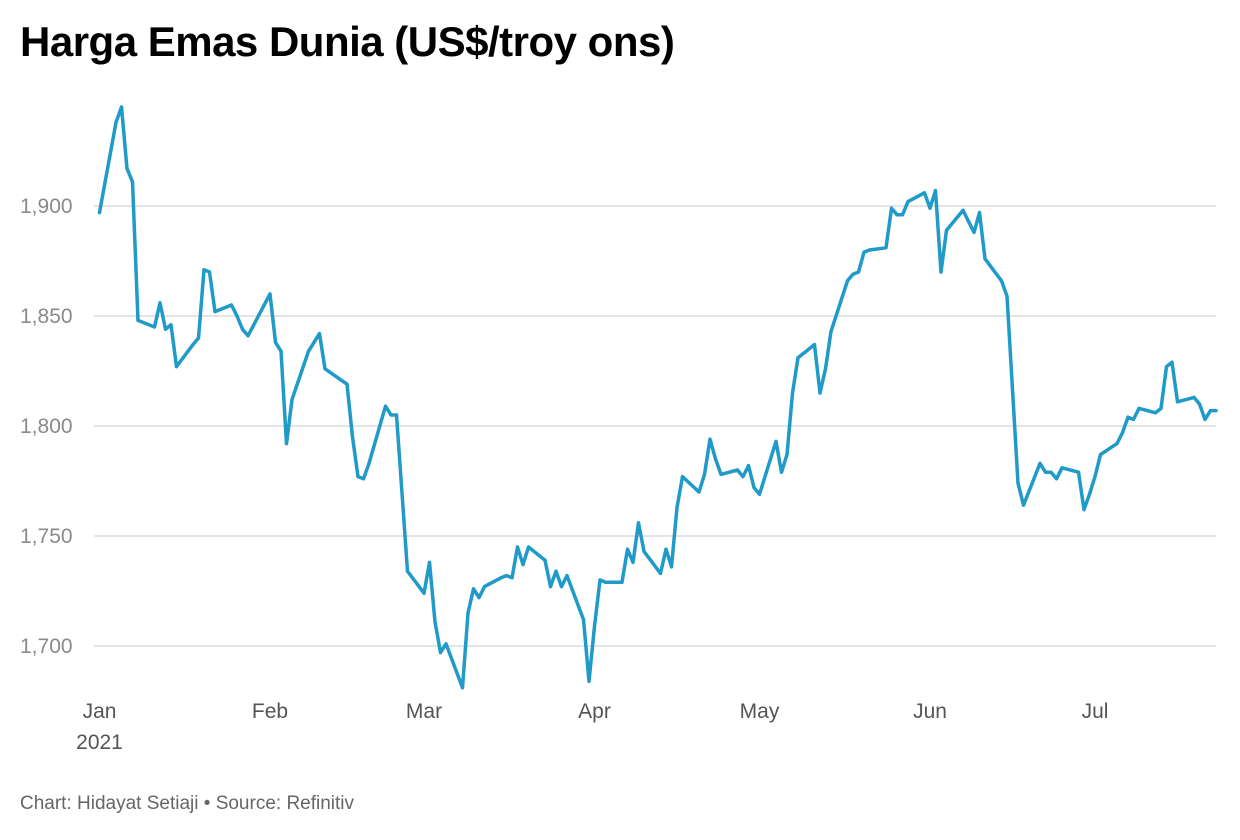  I want to click on y-axis-tick-labels: 1,700 1,750 1,800 1,850 1,900, so click(46, 426).